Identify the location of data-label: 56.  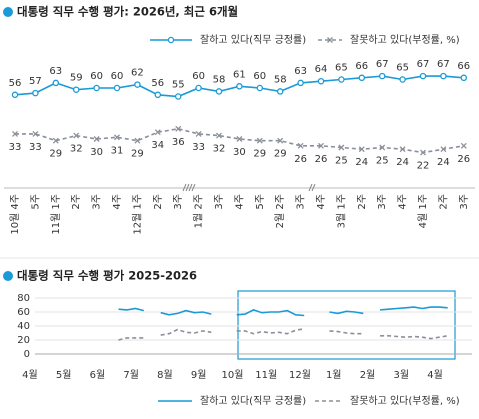
(157, 83).